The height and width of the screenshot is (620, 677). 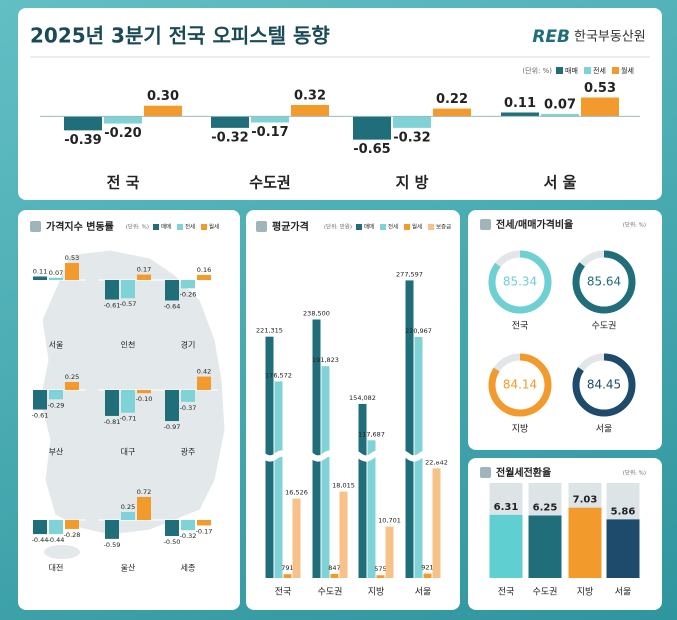 I want to click on value-label: 22,842, so click(x=436, y=462).